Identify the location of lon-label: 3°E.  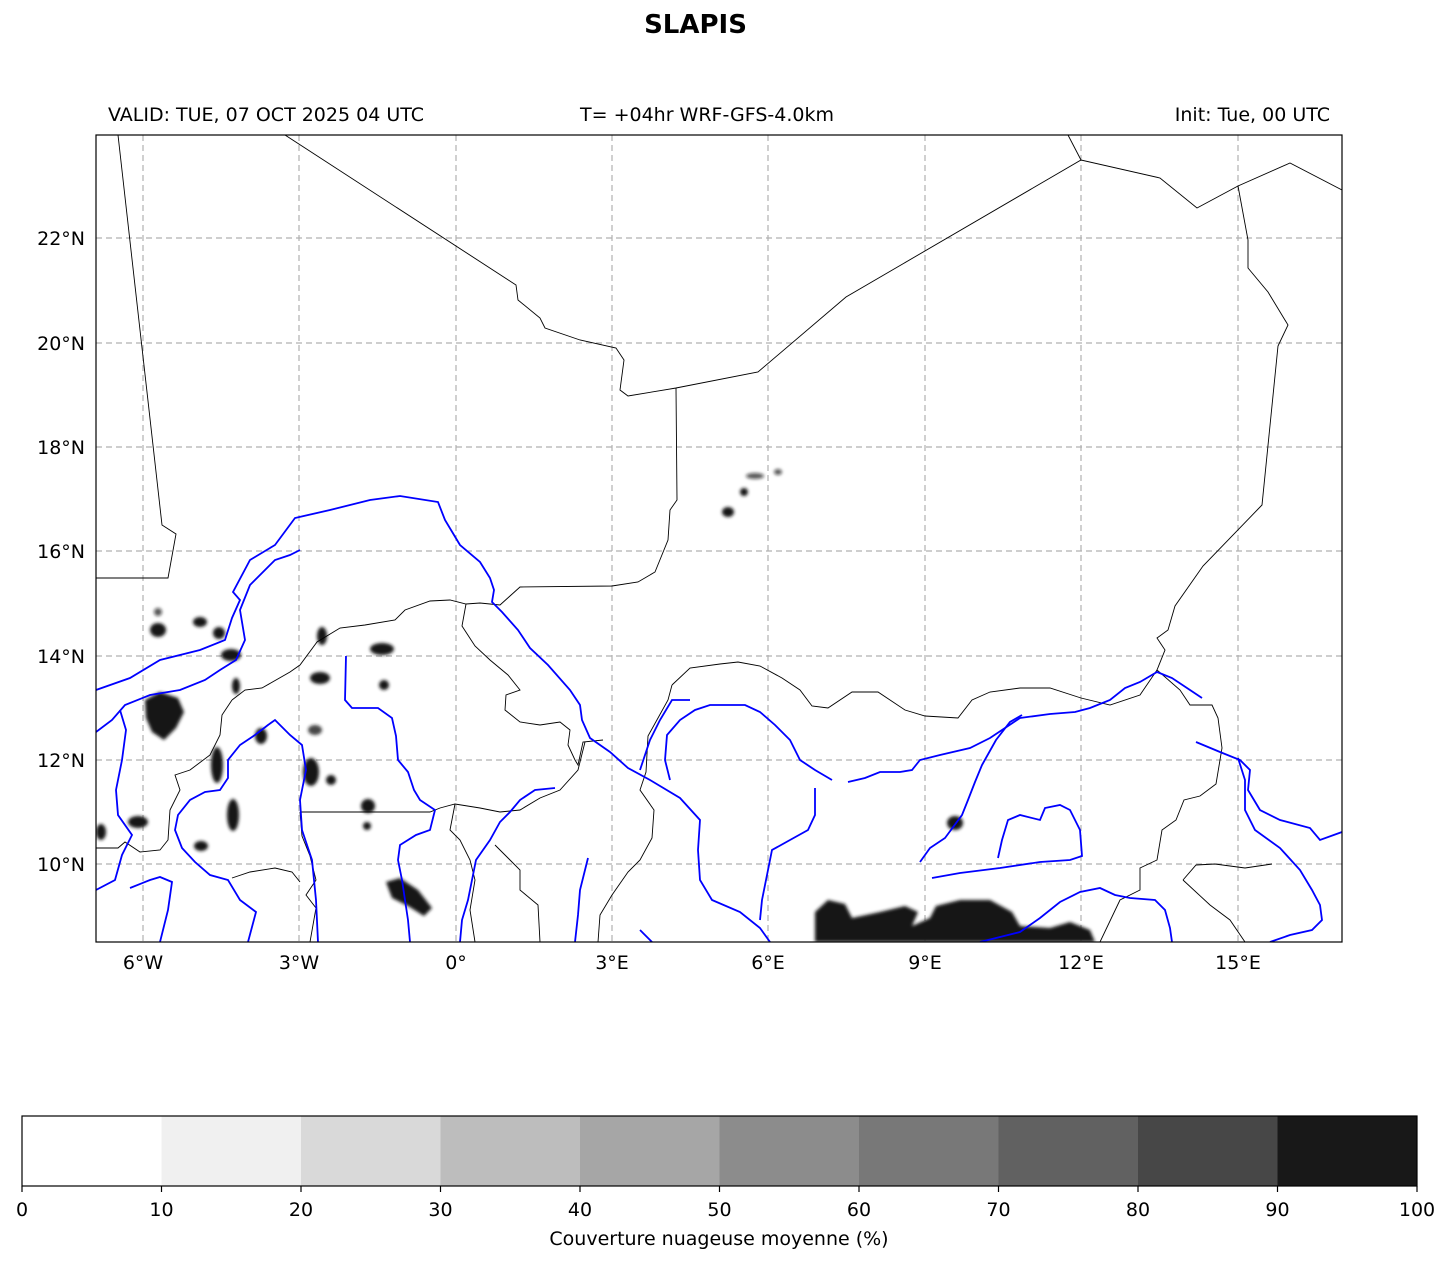
(612, 963).